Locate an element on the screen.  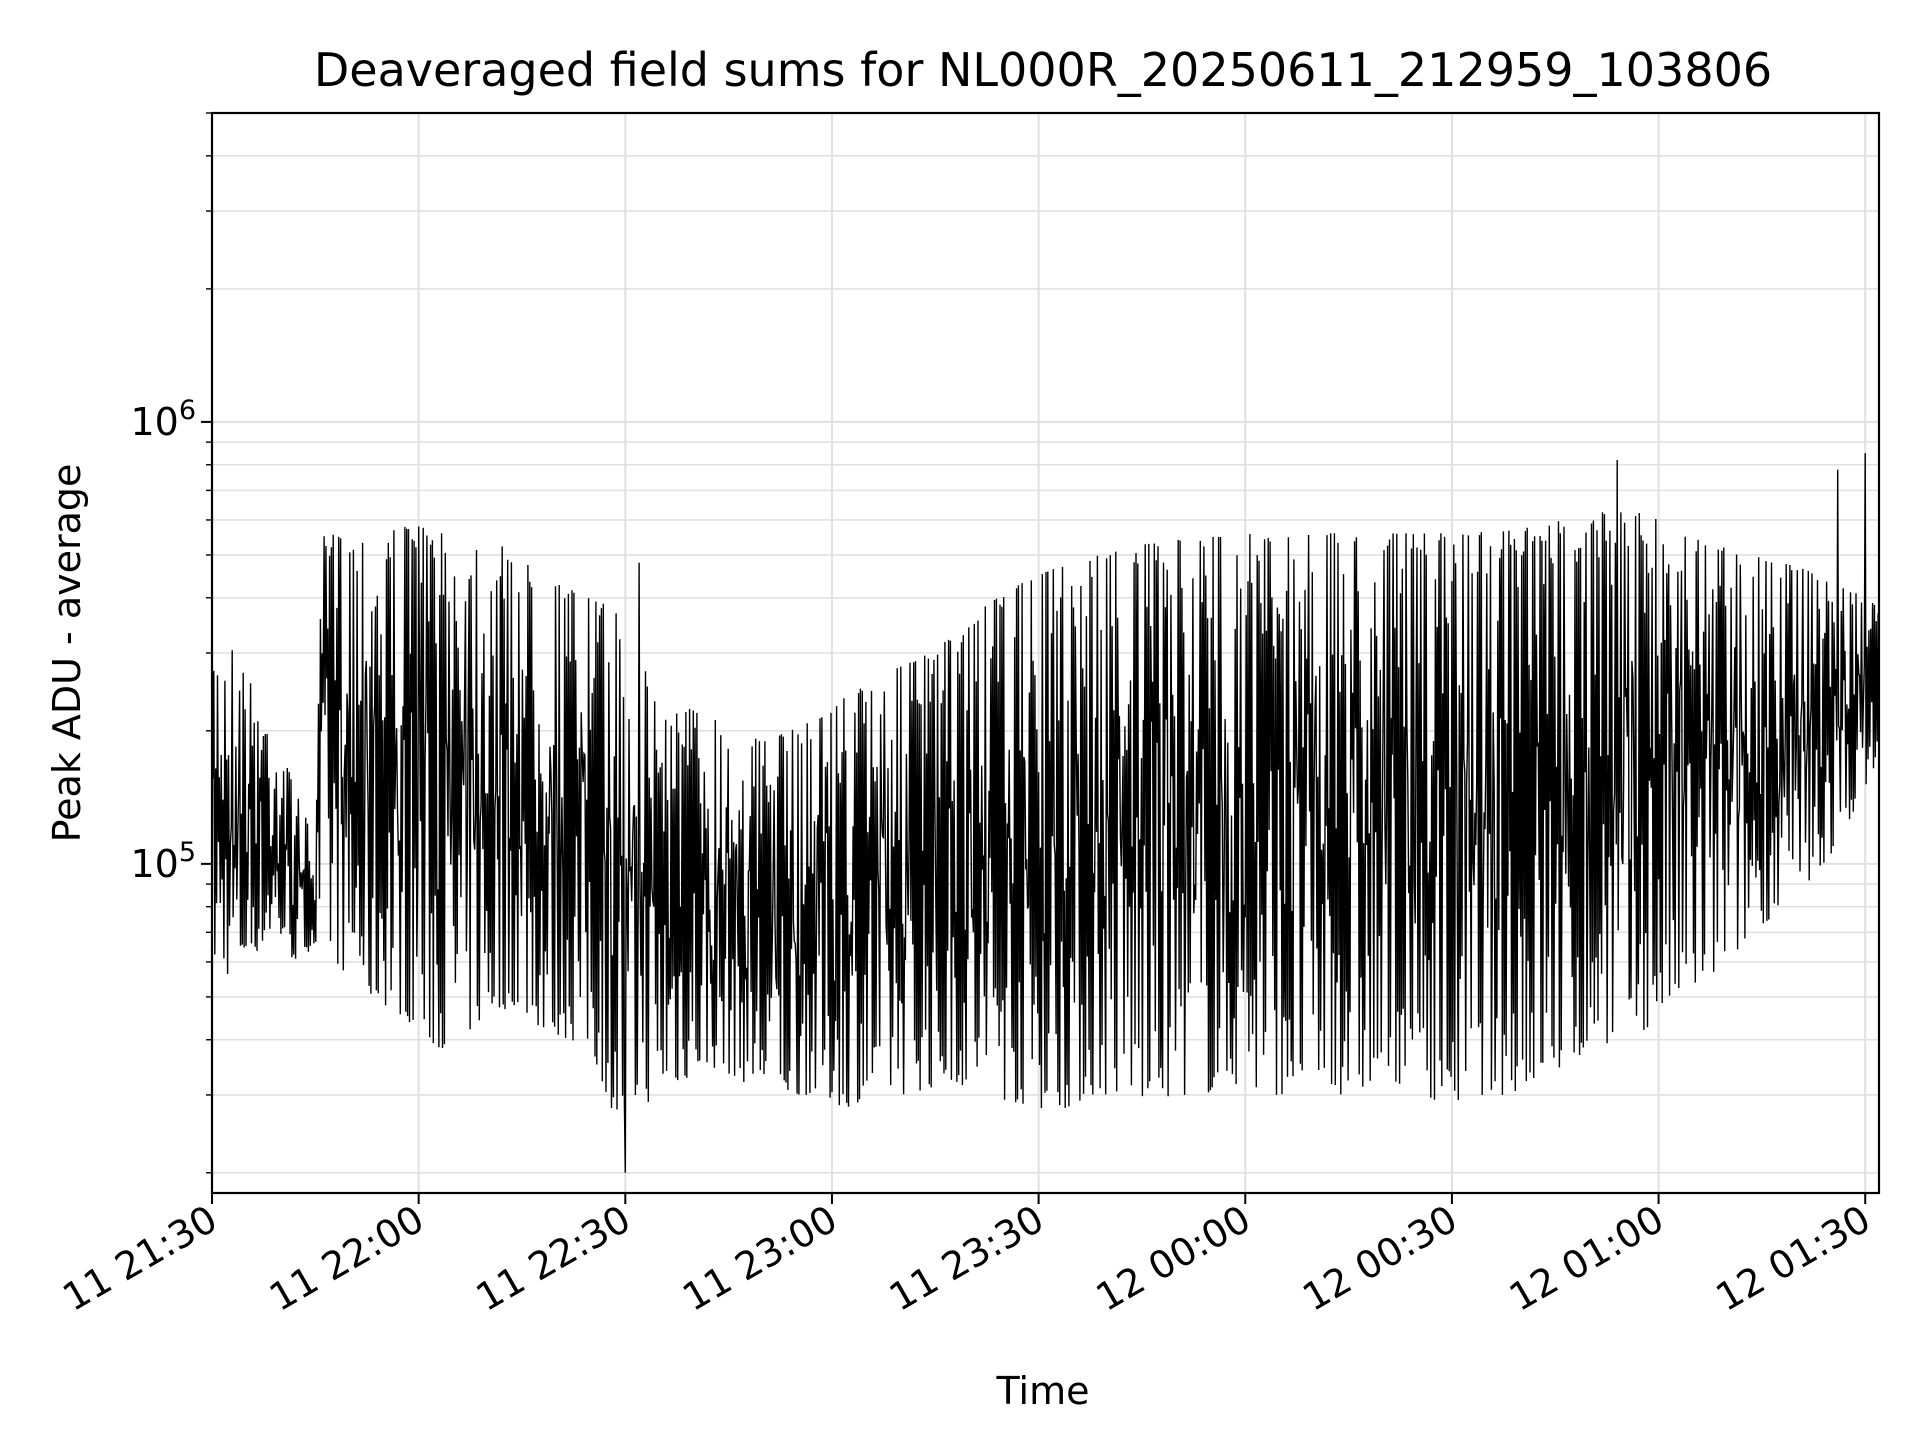
x-tick-label: 11 23:00 is located at coordinates (759, 1258).